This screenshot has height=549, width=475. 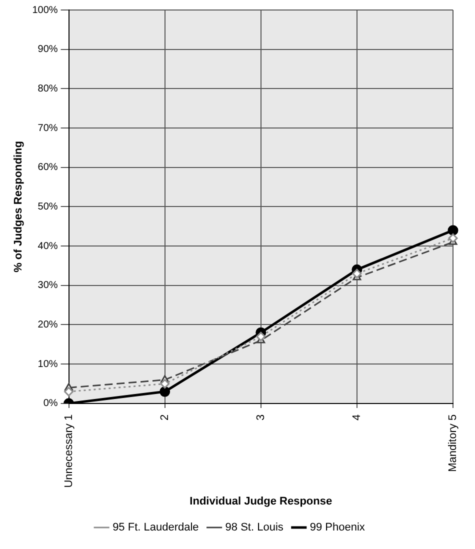 I want to click on y-tick-label: 0%, so click(x=50, y=404).